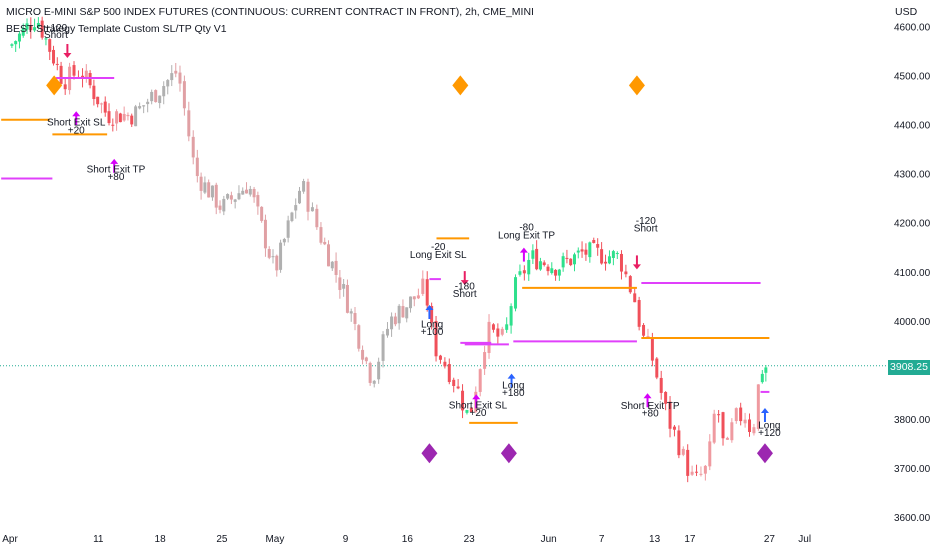  What do you see at coordinates (161, 539) in the screenshot?
I see `x-tick-label: 18` at bounding box center [161, 539].